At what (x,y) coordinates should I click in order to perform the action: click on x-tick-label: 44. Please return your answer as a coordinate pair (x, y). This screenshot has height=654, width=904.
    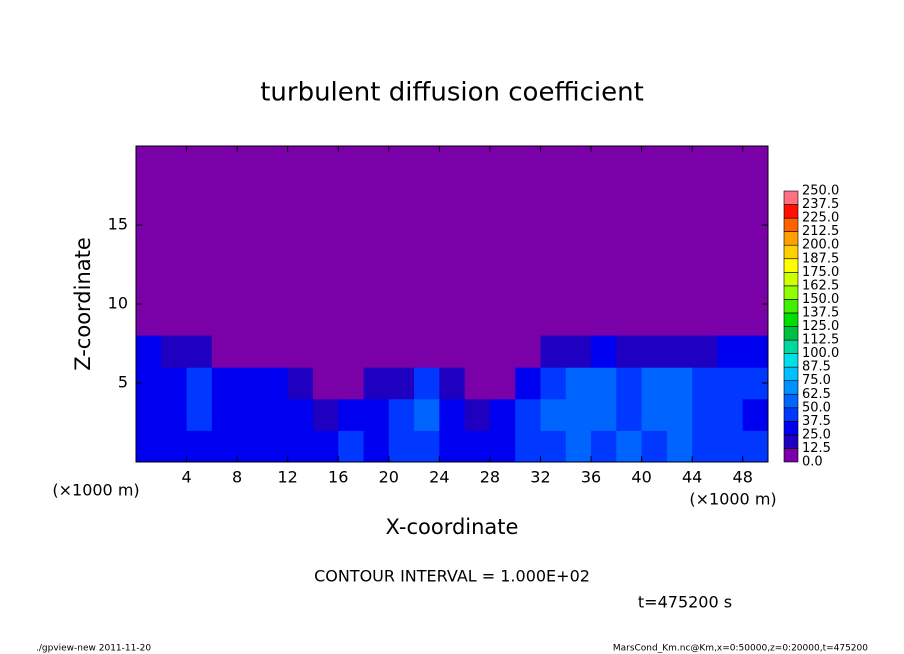
    Looking at the image, I should click on (692, 477).